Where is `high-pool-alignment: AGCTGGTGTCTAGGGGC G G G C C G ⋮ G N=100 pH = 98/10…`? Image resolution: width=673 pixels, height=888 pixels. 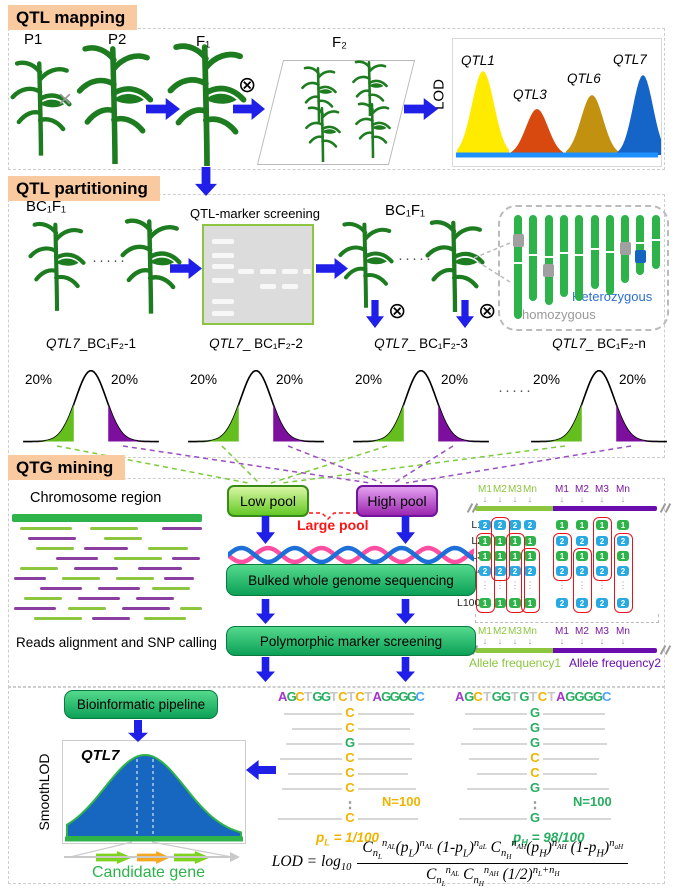 high-pool-alignment: AGCTGGTGTCTAGGGGC G G G C C G ⋮ G N=100 pH = 98/10… is located at coordinates (533, 768).